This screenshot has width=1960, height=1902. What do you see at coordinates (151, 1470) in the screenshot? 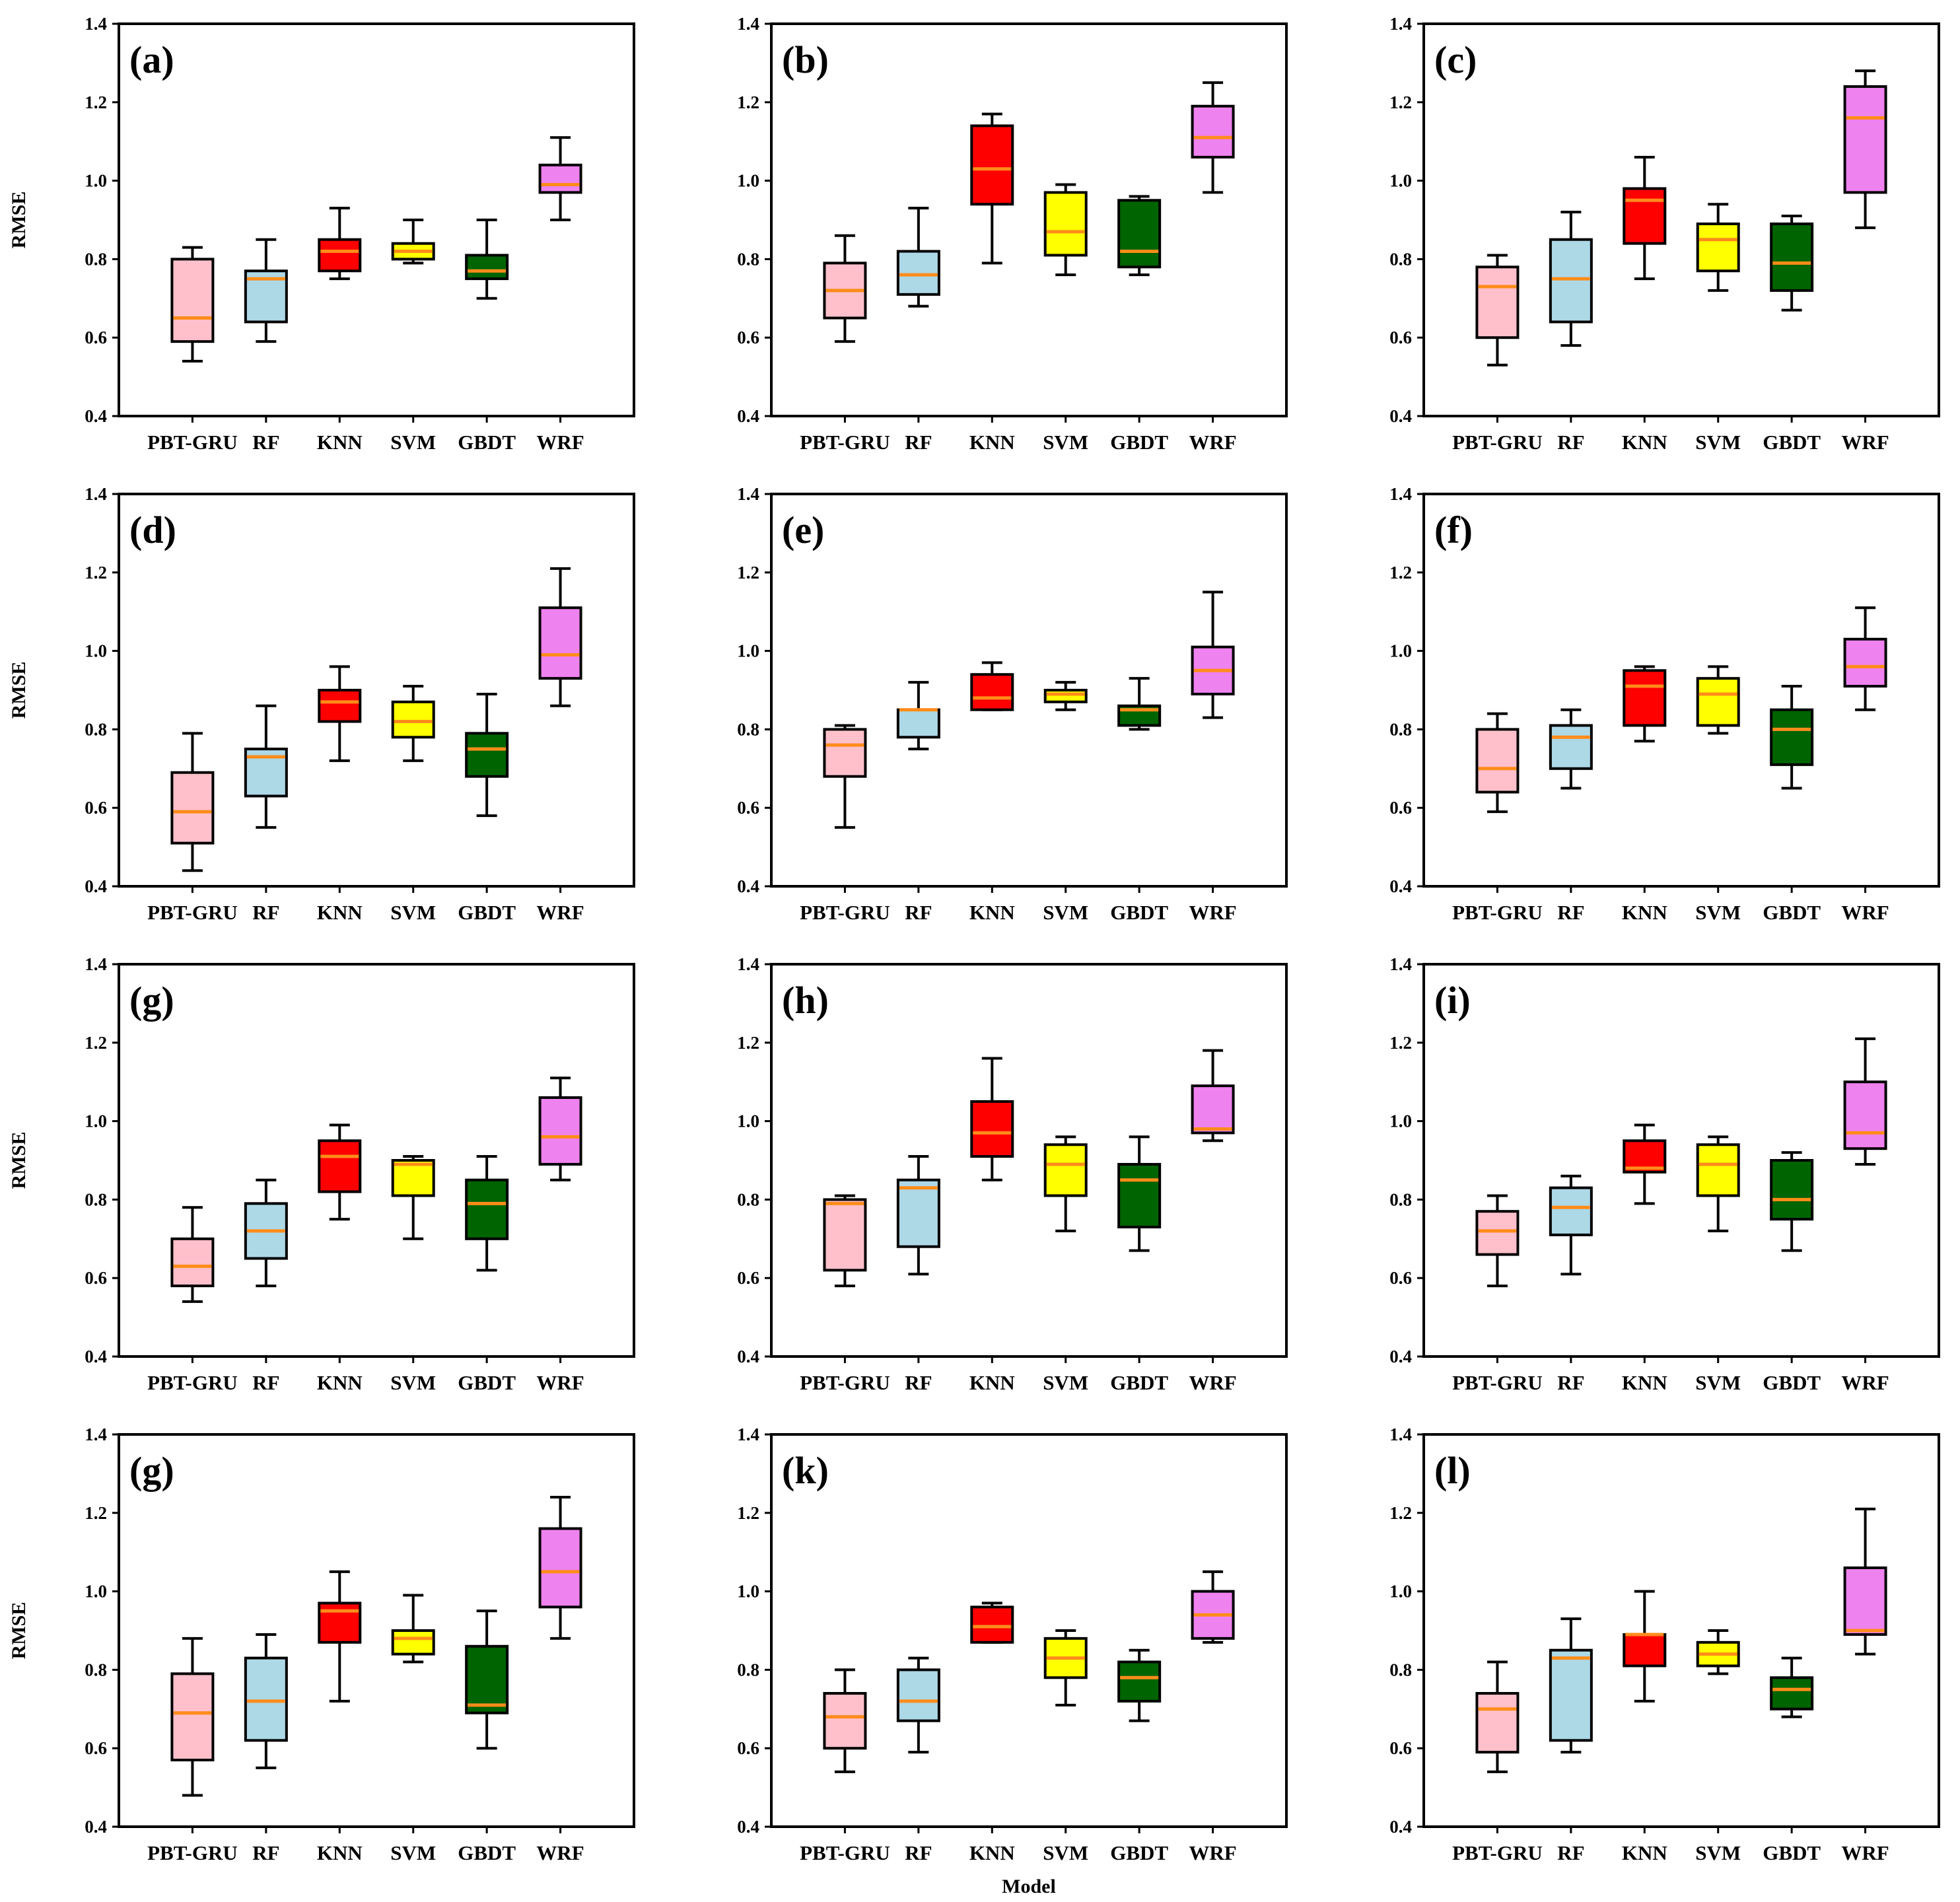
I see `panel-label: (g)` at bounding box center [151, 1470].